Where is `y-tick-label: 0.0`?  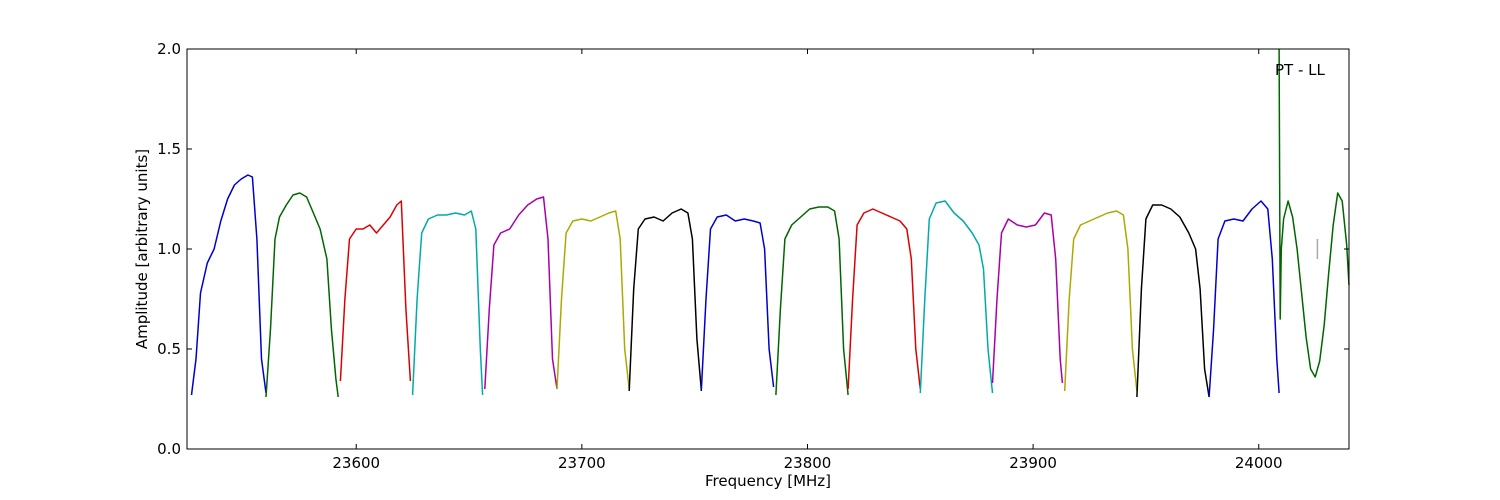 y-tick-label: 0.0 is located at coordinates (169, 449).